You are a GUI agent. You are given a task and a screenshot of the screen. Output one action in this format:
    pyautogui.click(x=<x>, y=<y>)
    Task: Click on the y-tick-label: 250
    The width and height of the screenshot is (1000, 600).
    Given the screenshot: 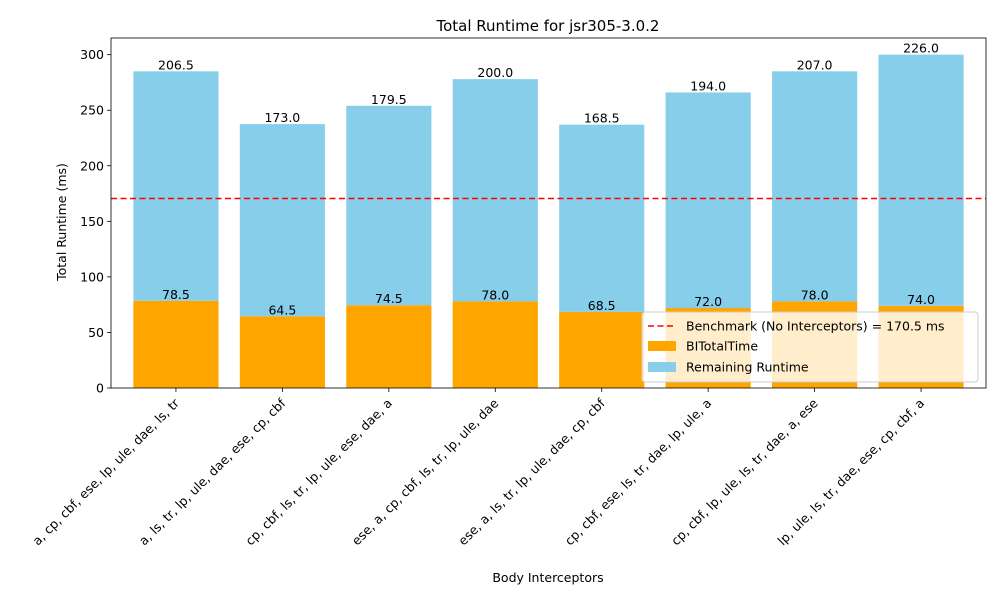 What is the action you would take?
    pyautogui.click(x=92, y=110)
    